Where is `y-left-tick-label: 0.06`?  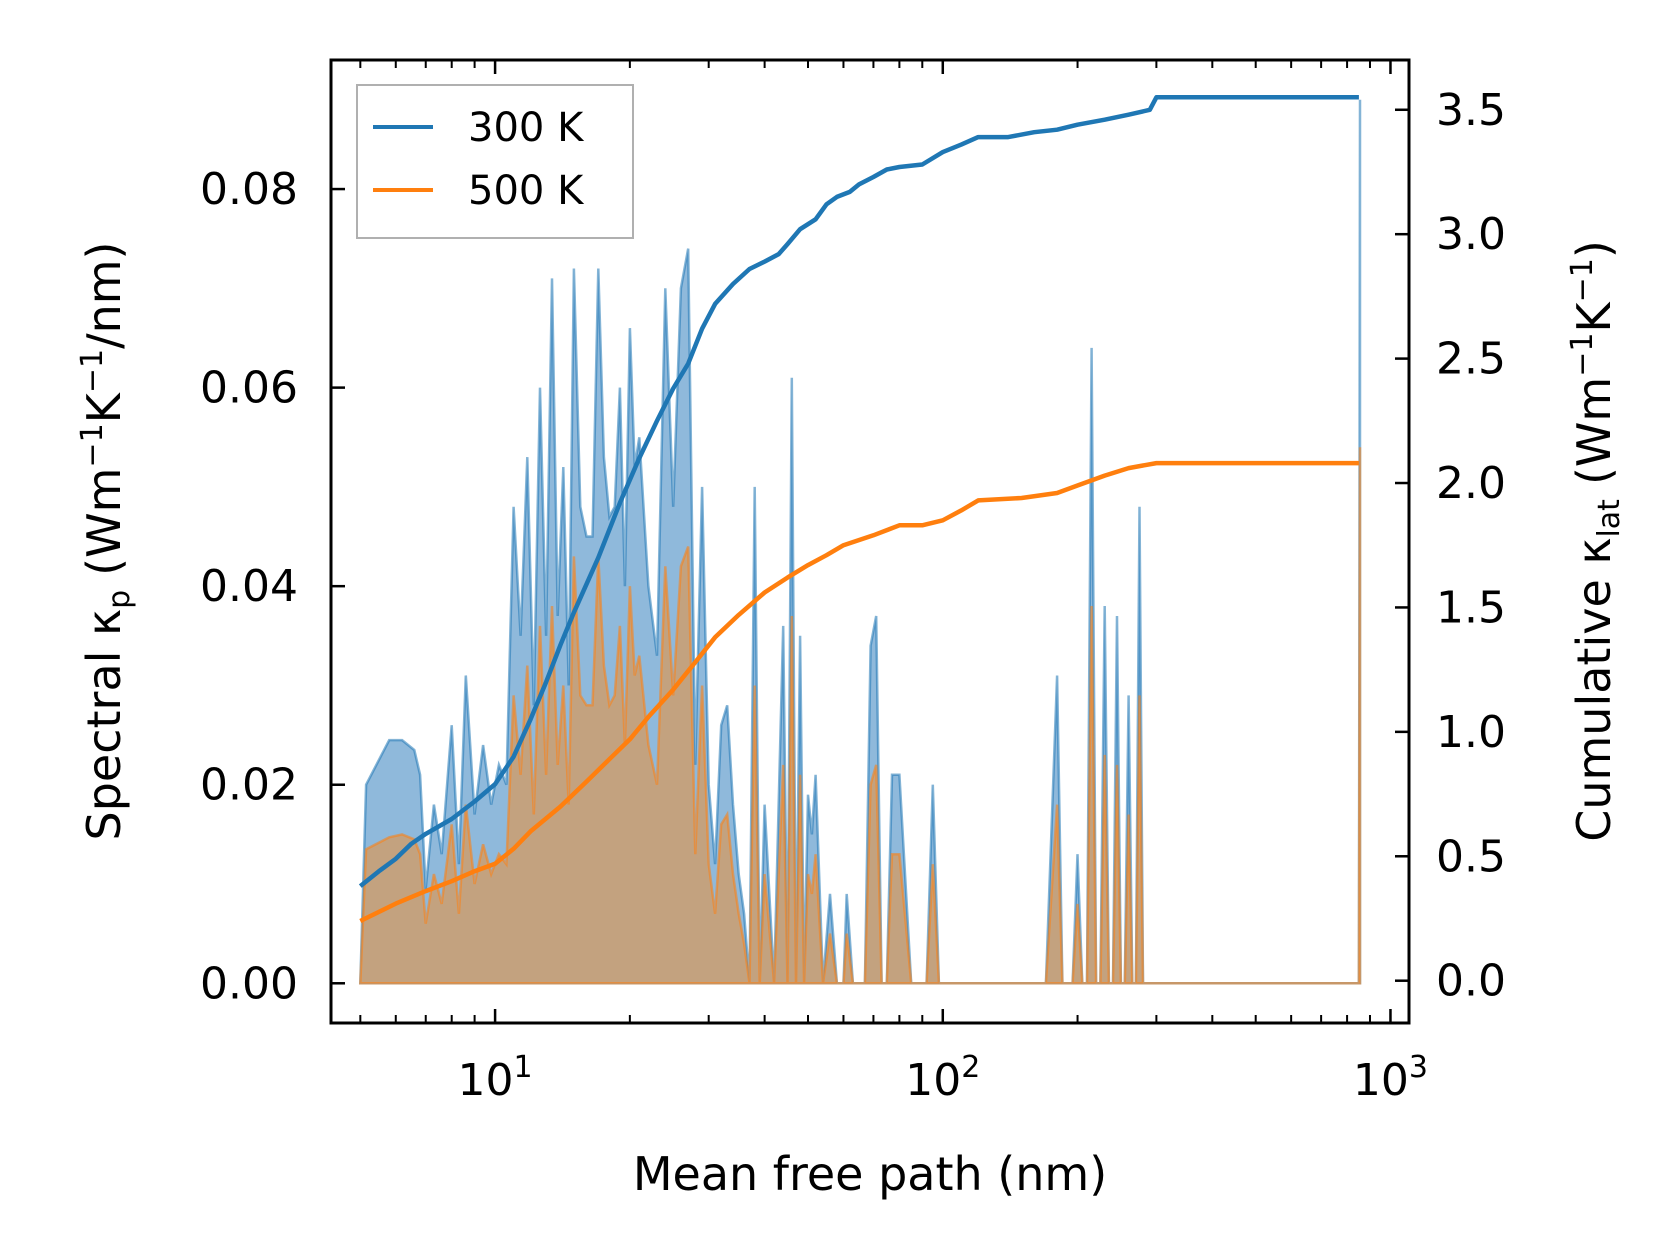 y-left-tick-label: 0.06 is located at coordinates (249, 388).